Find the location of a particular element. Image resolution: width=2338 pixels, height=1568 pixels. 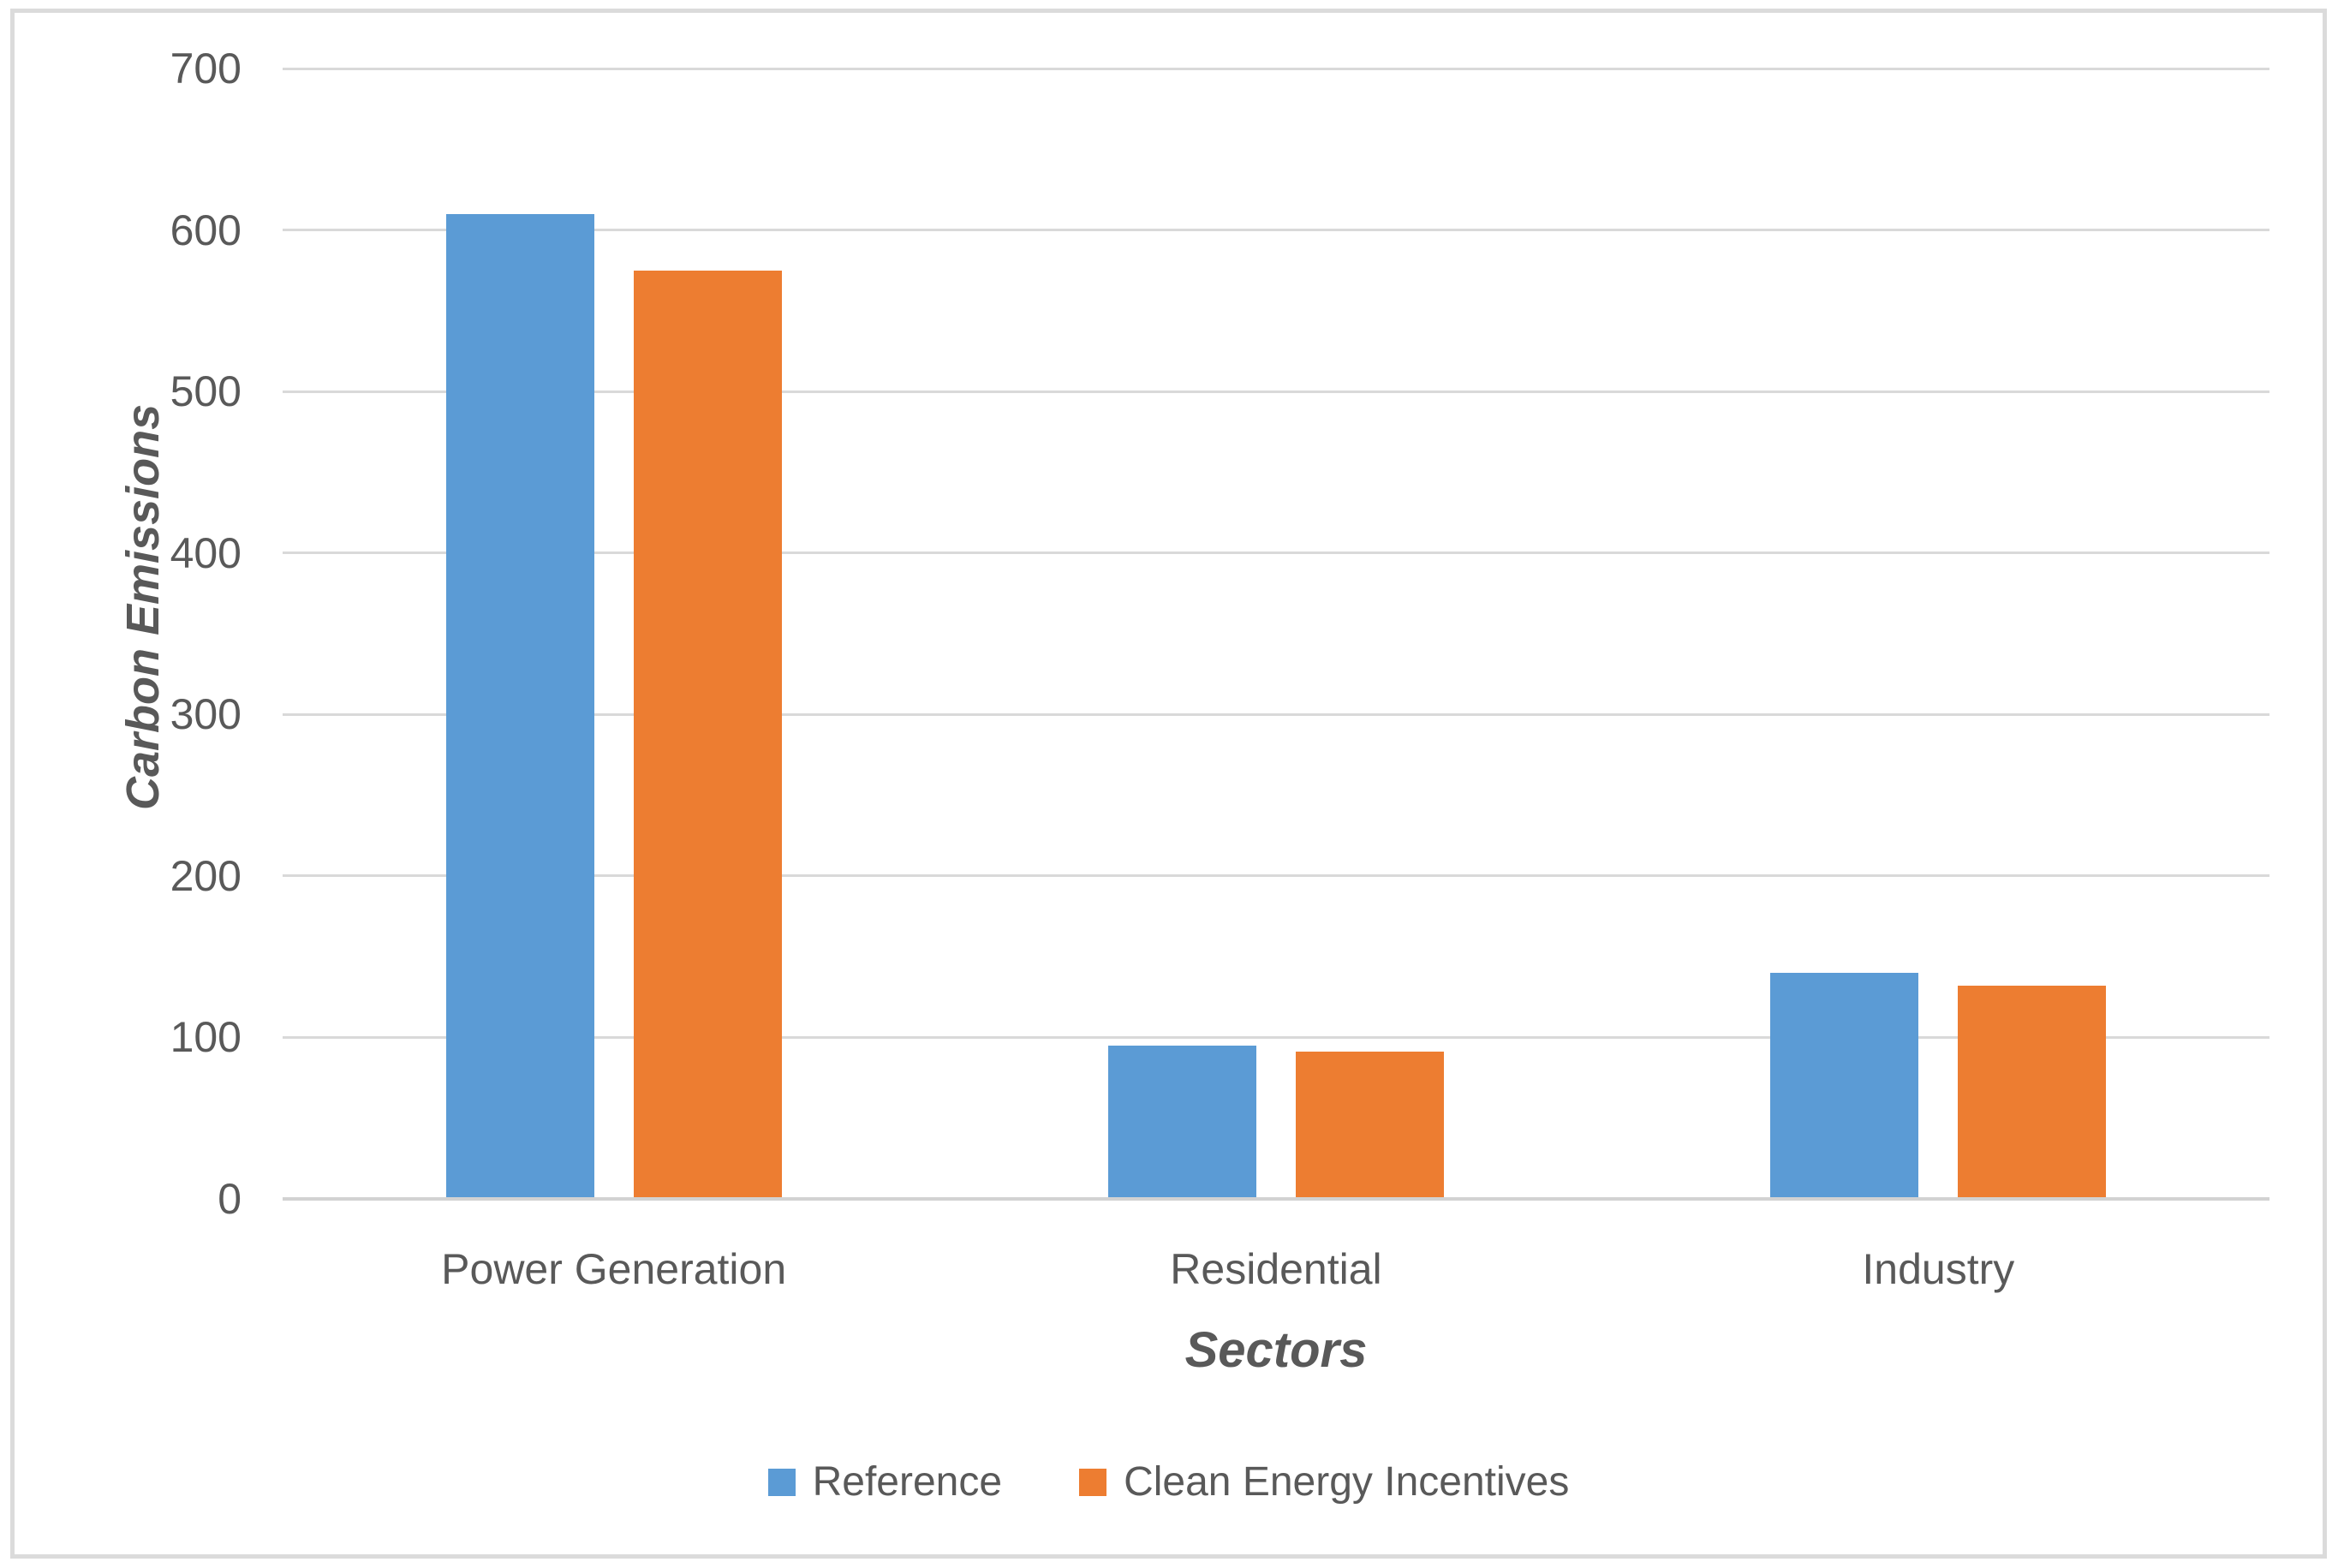

legend-item-reference: Reference is located at coordinates (885, 1482).